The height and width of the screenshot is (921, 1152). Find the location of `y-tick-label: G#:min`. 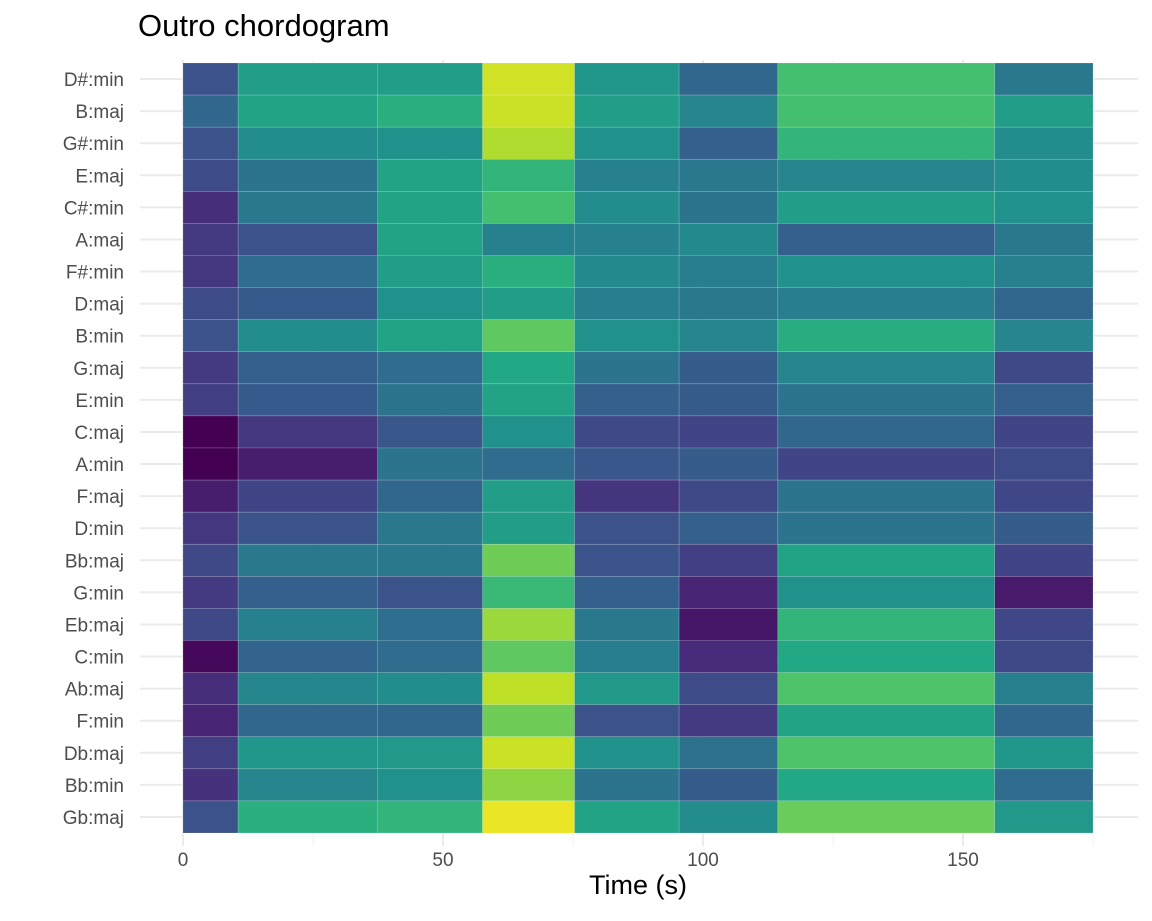

y-tick-label: G#:min is located at coordinates (93, 144).